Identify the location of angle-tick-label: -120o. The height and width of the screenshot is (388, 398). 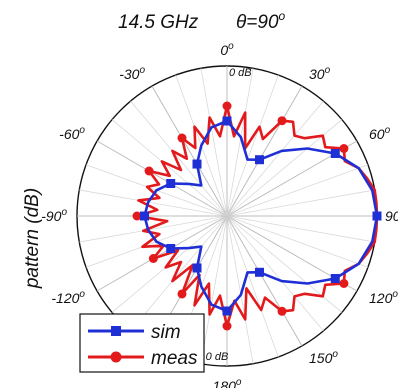
(68, 297).